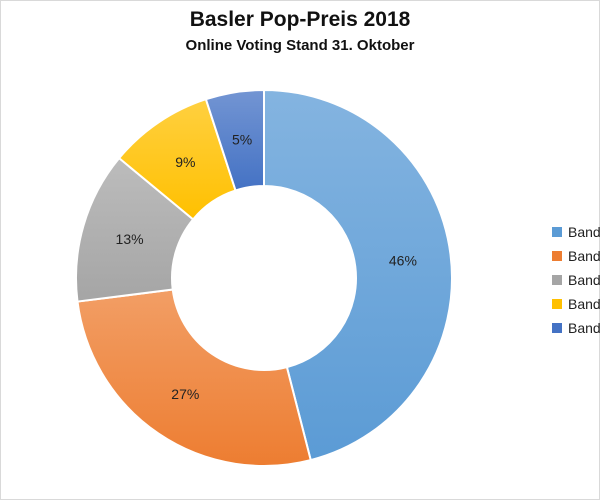 The width and height of the screenshot is (600, 500). I want to click on legend-label-3: Band, so click(584, 280).